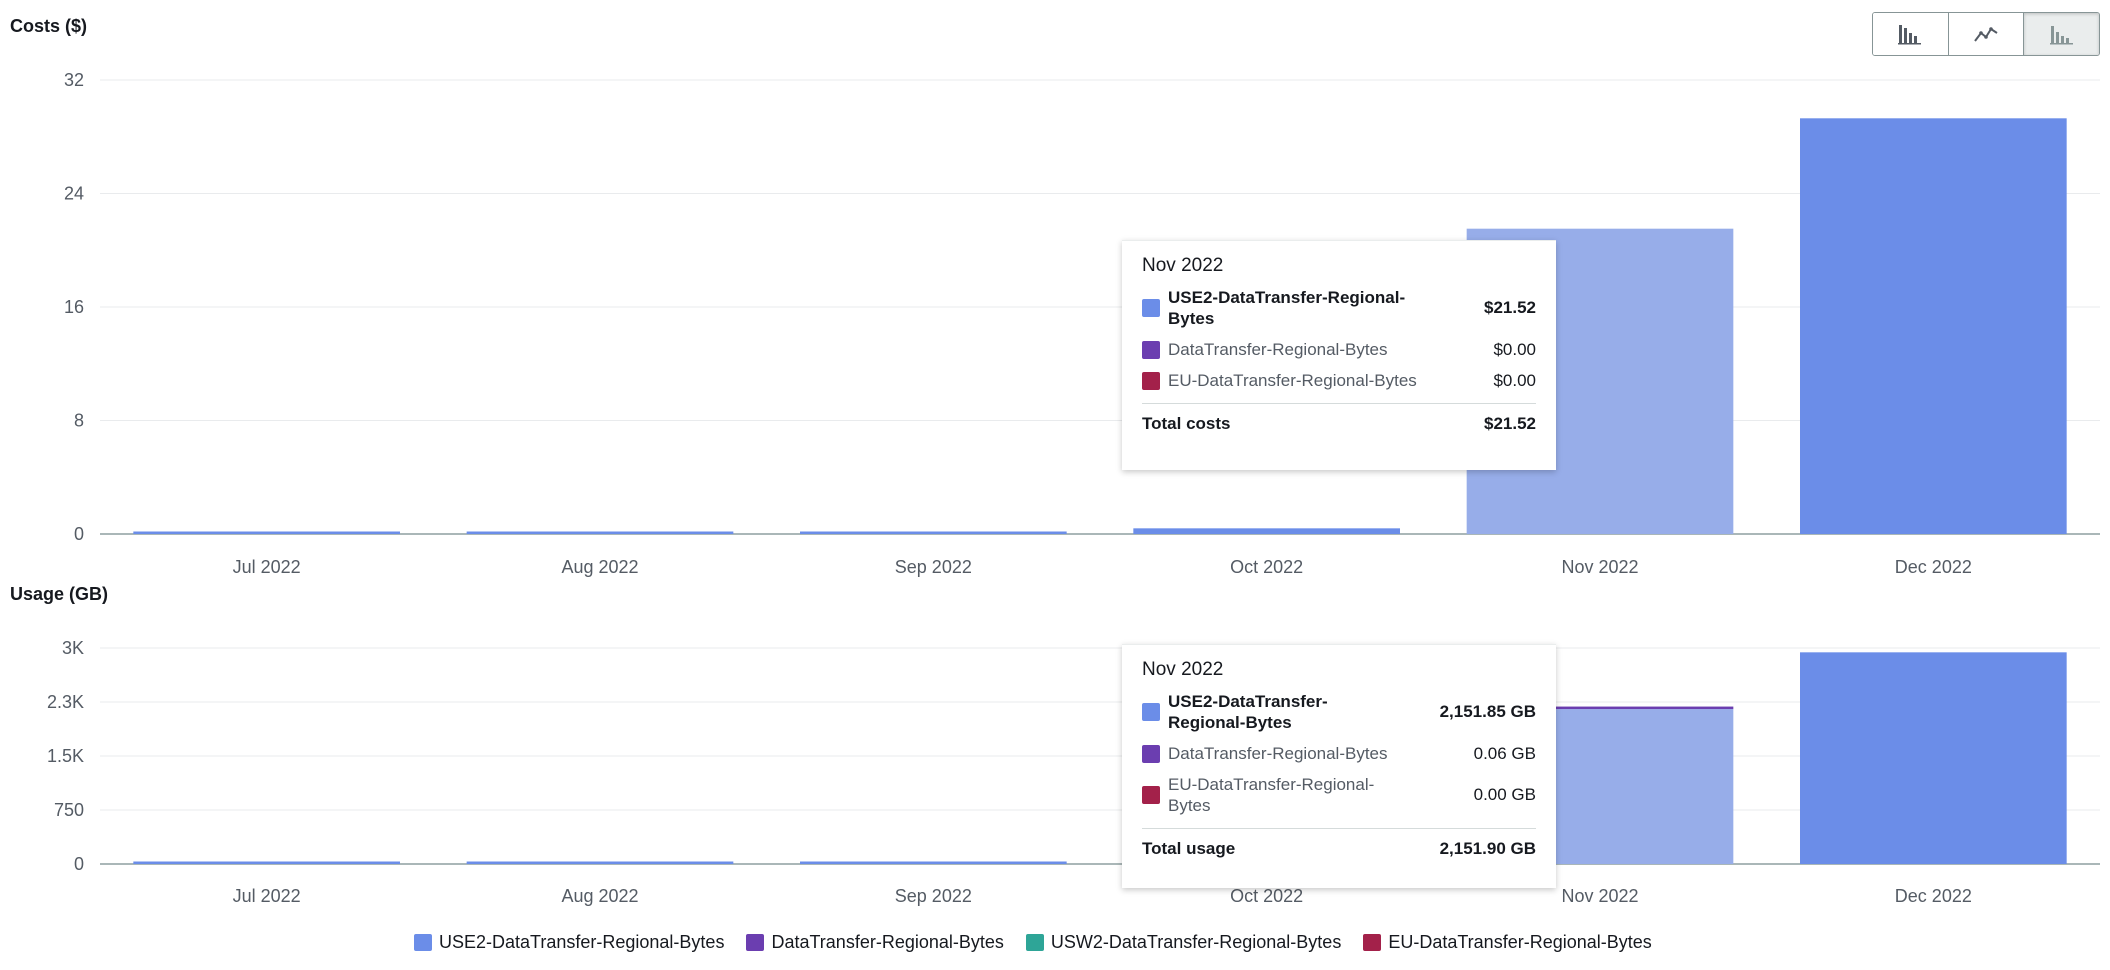 This screenshot has width=2110, height=970. I want to click on bar-chart-icon, so click(1910, 35).